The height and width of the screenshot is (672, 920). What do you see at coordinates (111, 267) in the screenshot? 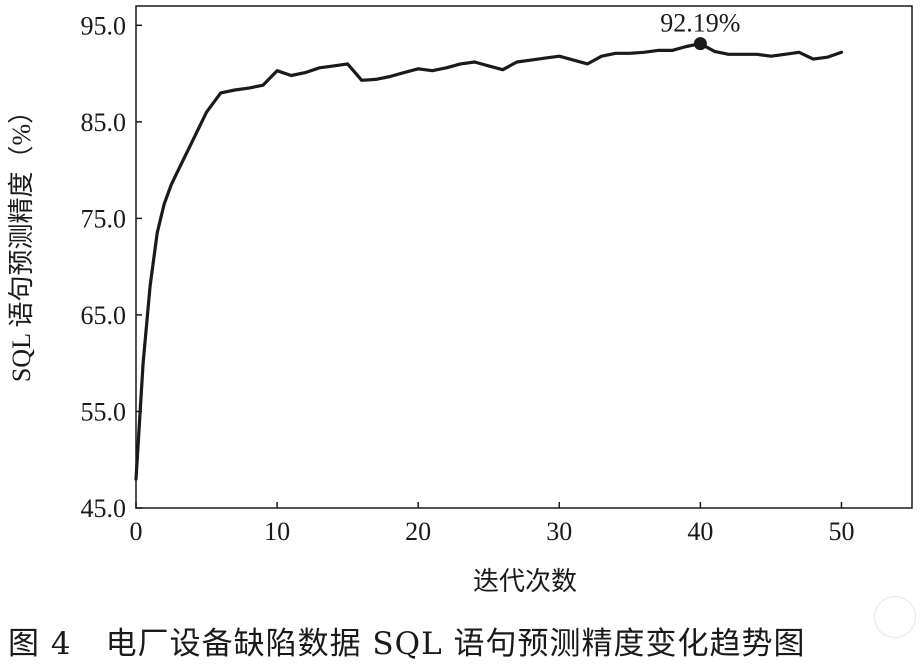
I see `y-axis-ticks: 45.0 55.0 65.0 75.0 85.0 95.0` at bounding box center [111, 267].